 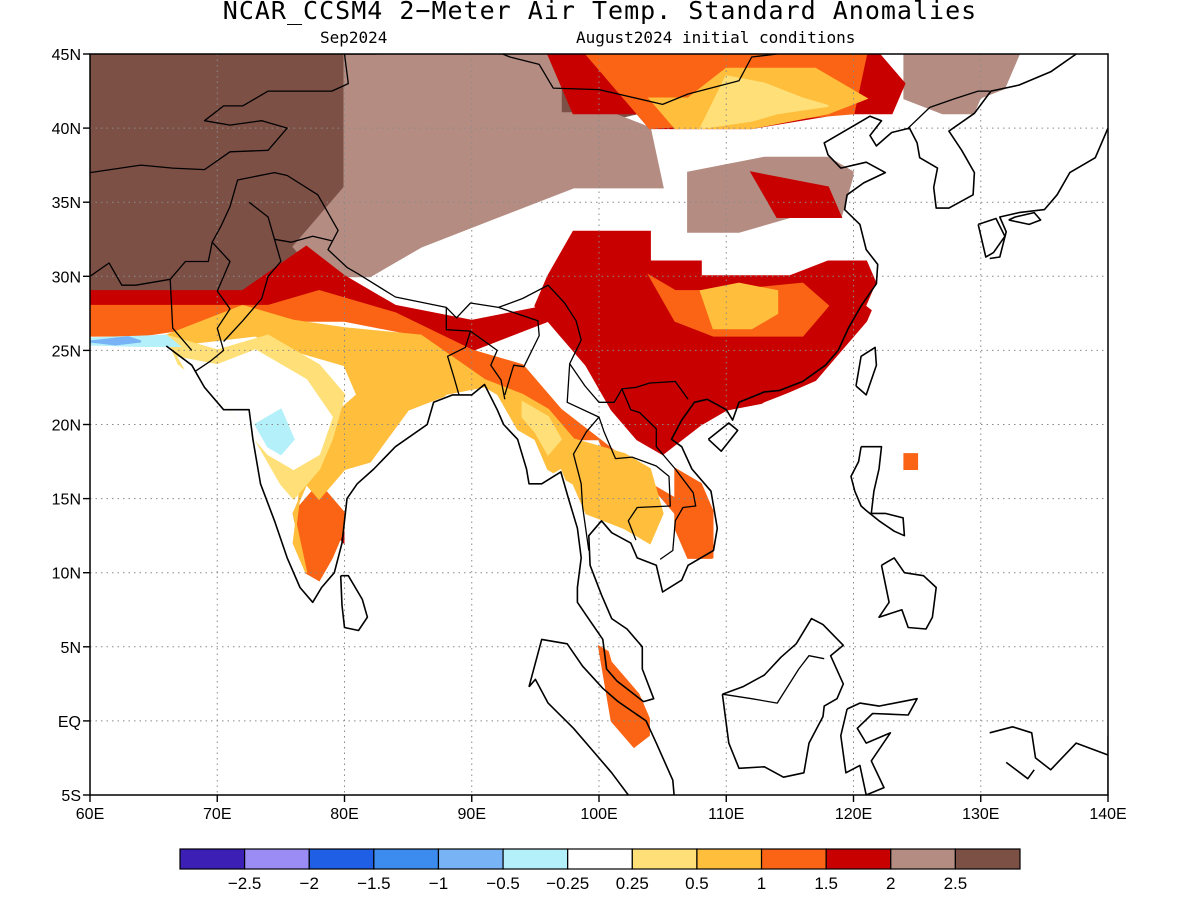 I want to click on lat-tick-label: 35N, so click(x=66, y=203).